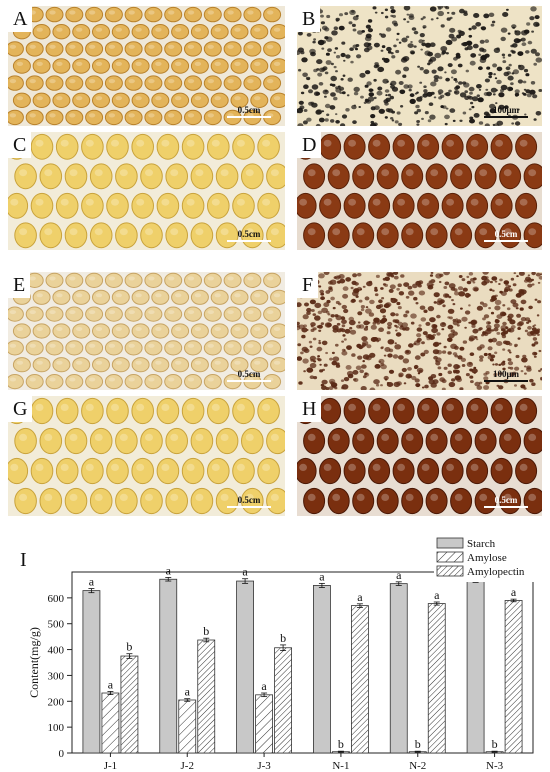 This screenshot has height=772, width=550. I want to click on panel-label: H, so click(309, 409).